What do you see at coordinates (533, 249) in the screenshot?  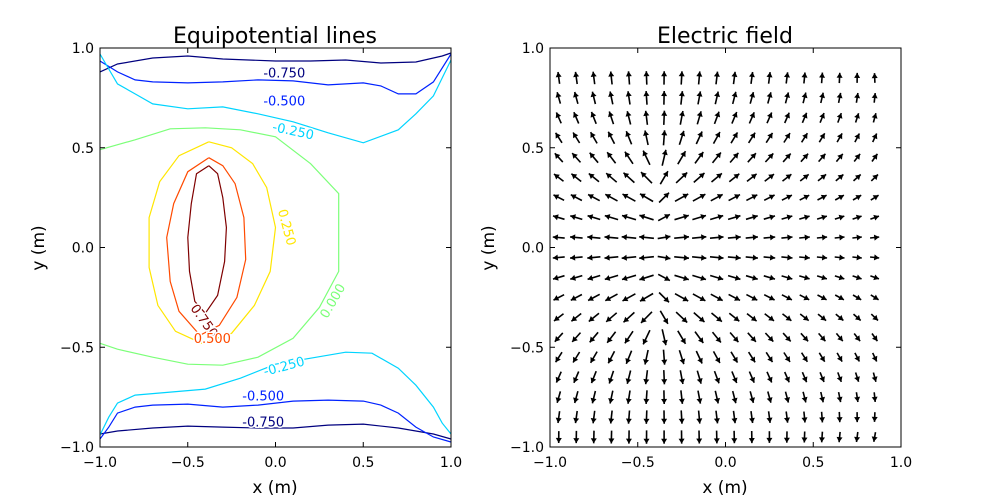 I see `y-tick-label: 0.0` at bounding box center [533, 249].